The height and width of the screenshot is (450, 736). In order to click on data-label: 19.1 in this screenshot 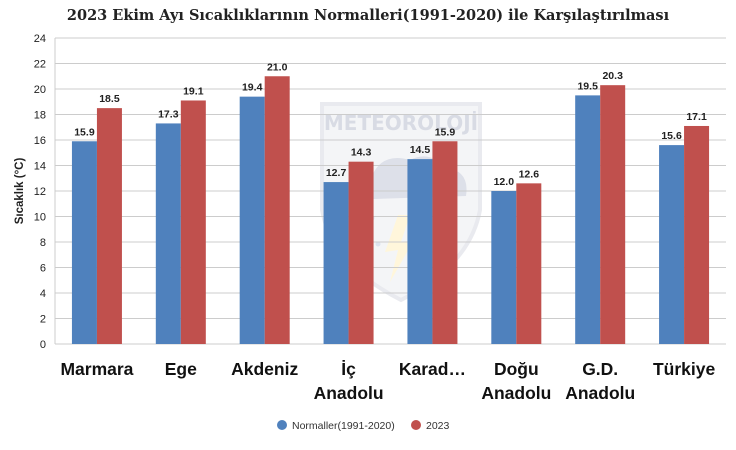, I will do `click(193, 91)`.